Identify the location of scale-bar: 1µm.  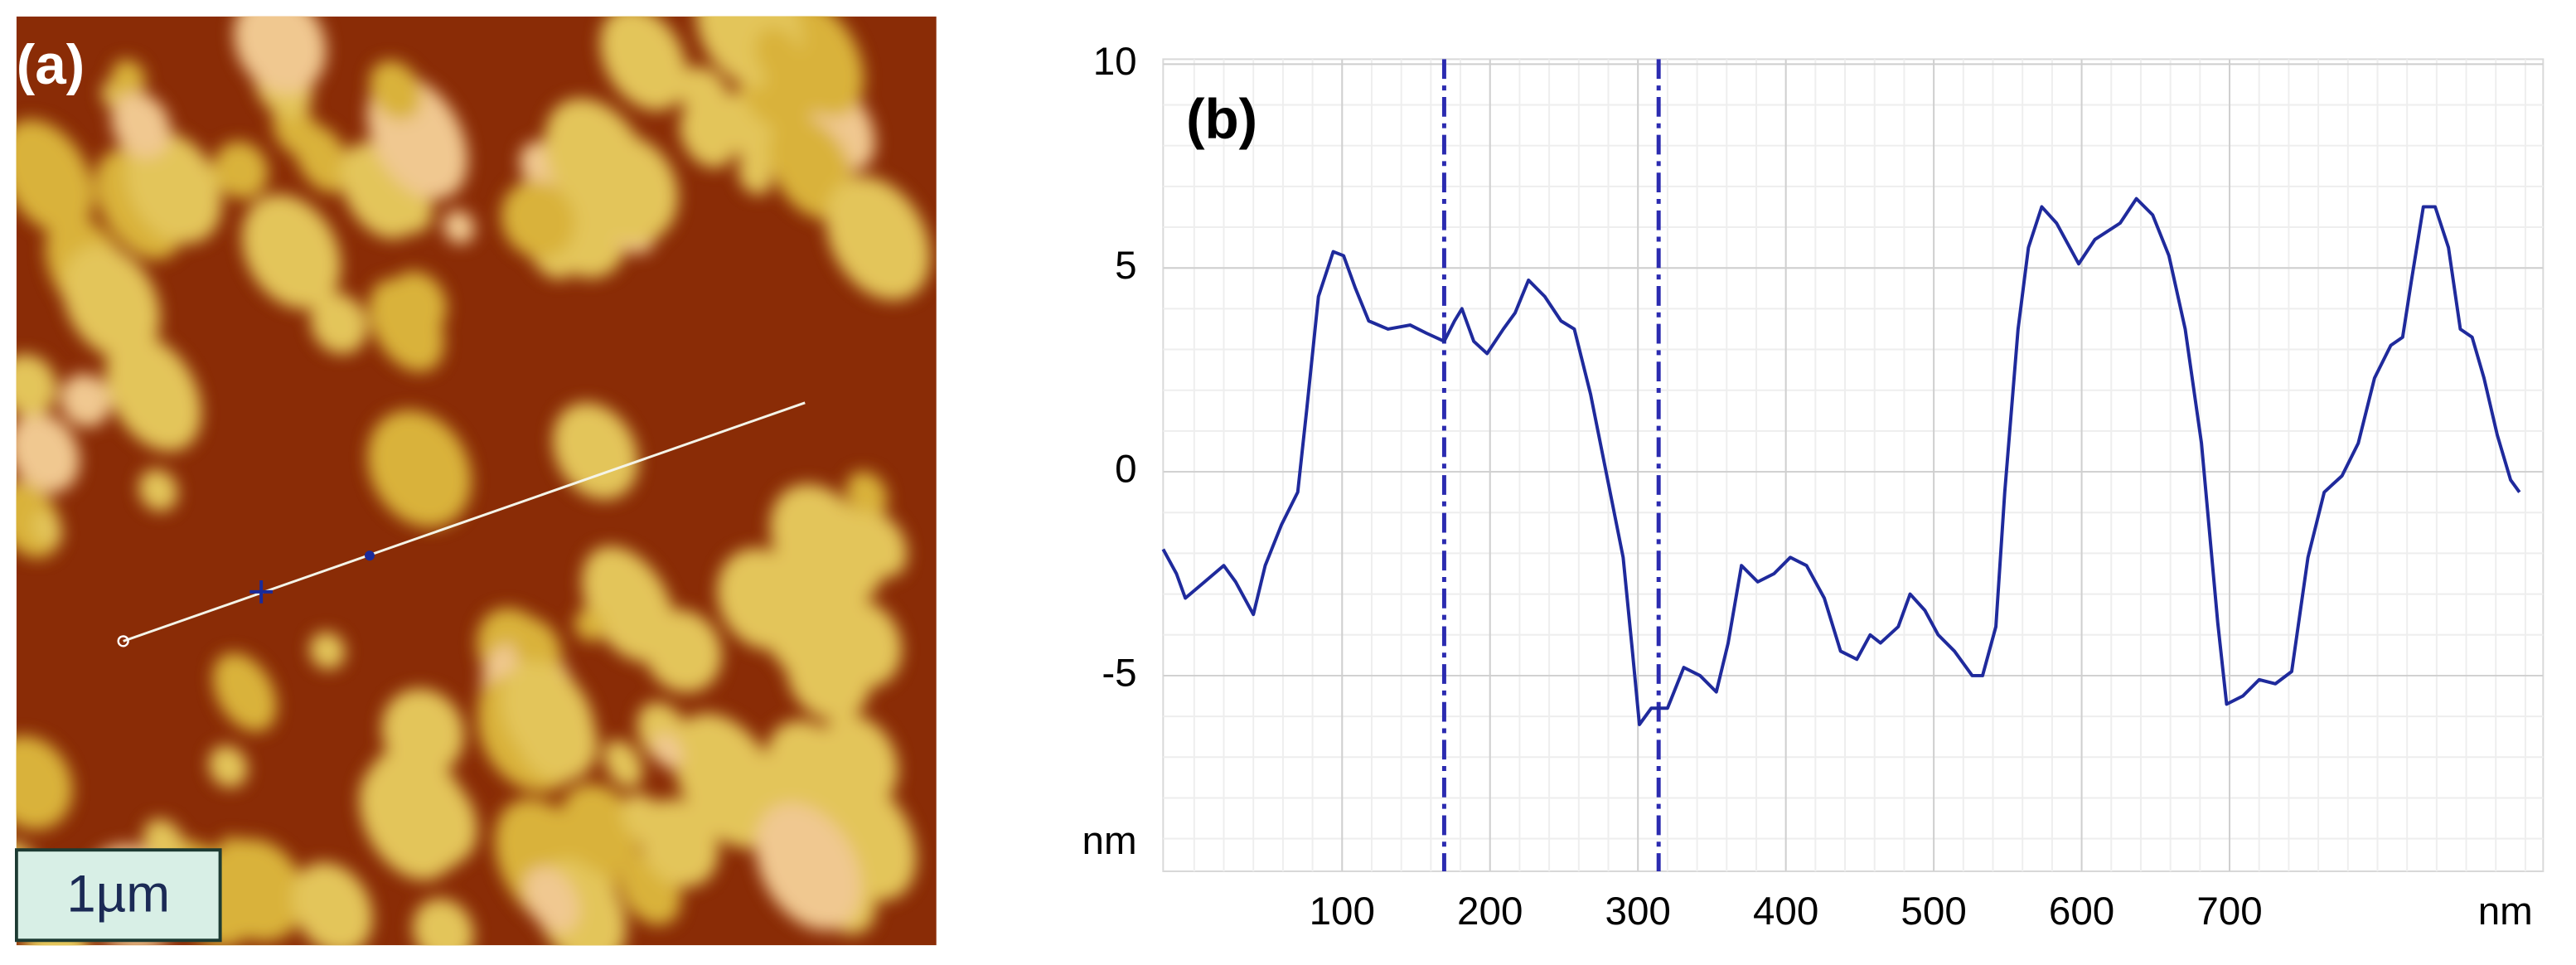
(118, 894).